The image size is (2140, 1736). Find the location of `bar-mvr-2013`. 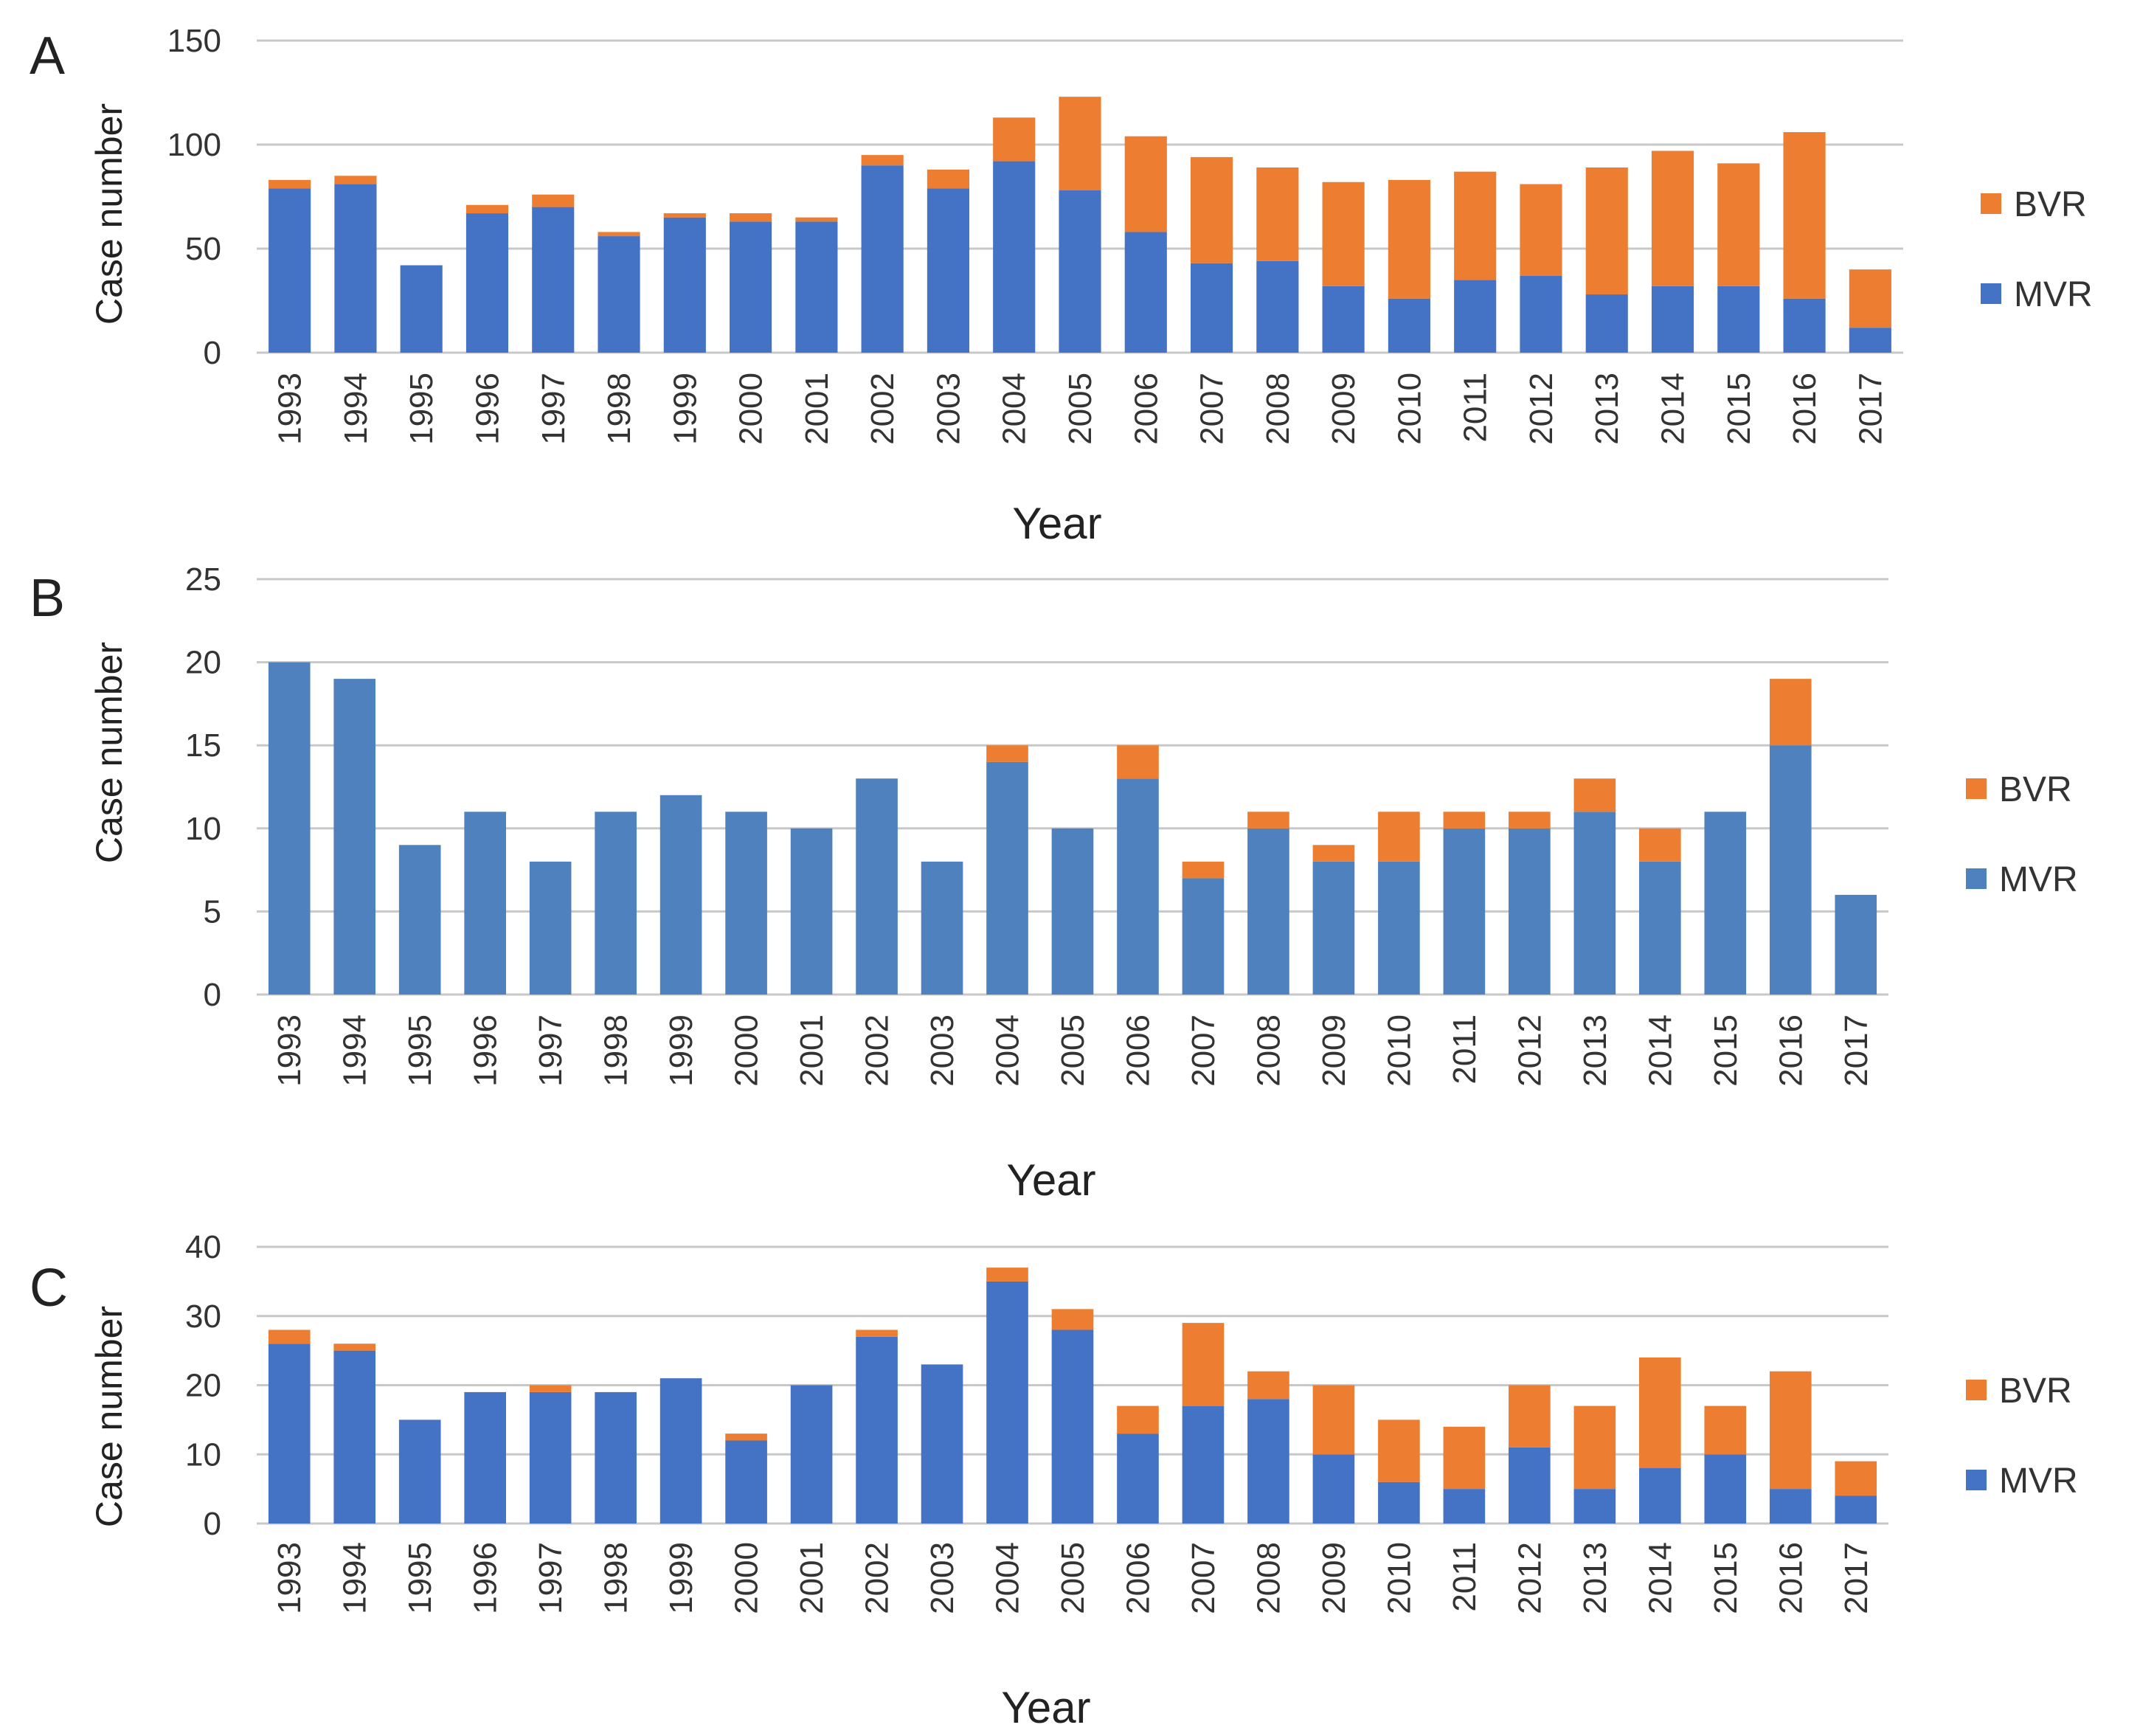

bar-mvr-2013 is located at coordinates (1606, 323).